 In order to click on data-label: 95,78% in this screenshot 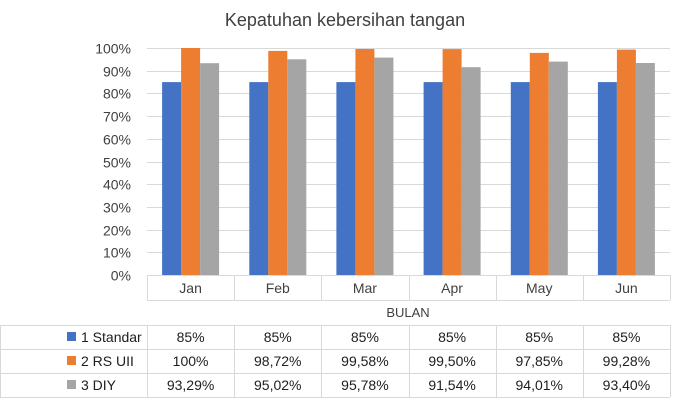, I will do `click(364, 385)`.